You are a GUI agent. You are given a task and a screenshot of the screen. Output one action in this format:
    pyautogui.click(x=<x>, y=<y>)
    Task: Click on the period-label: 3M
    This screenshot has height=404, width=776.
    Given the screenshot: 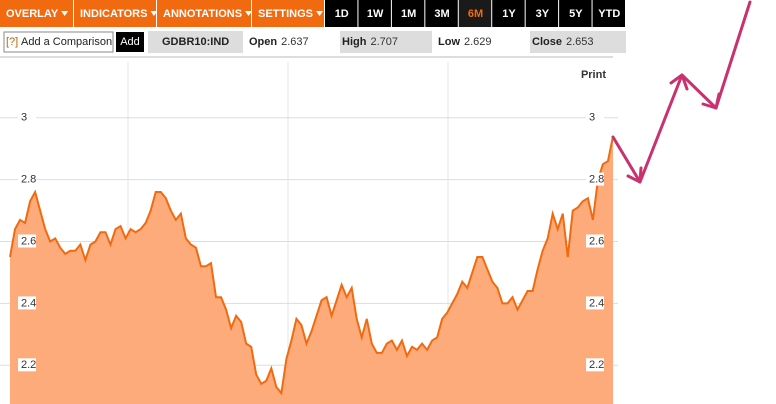 What is the action you would take?
    pyautogui.click(x=441, y=14)
    